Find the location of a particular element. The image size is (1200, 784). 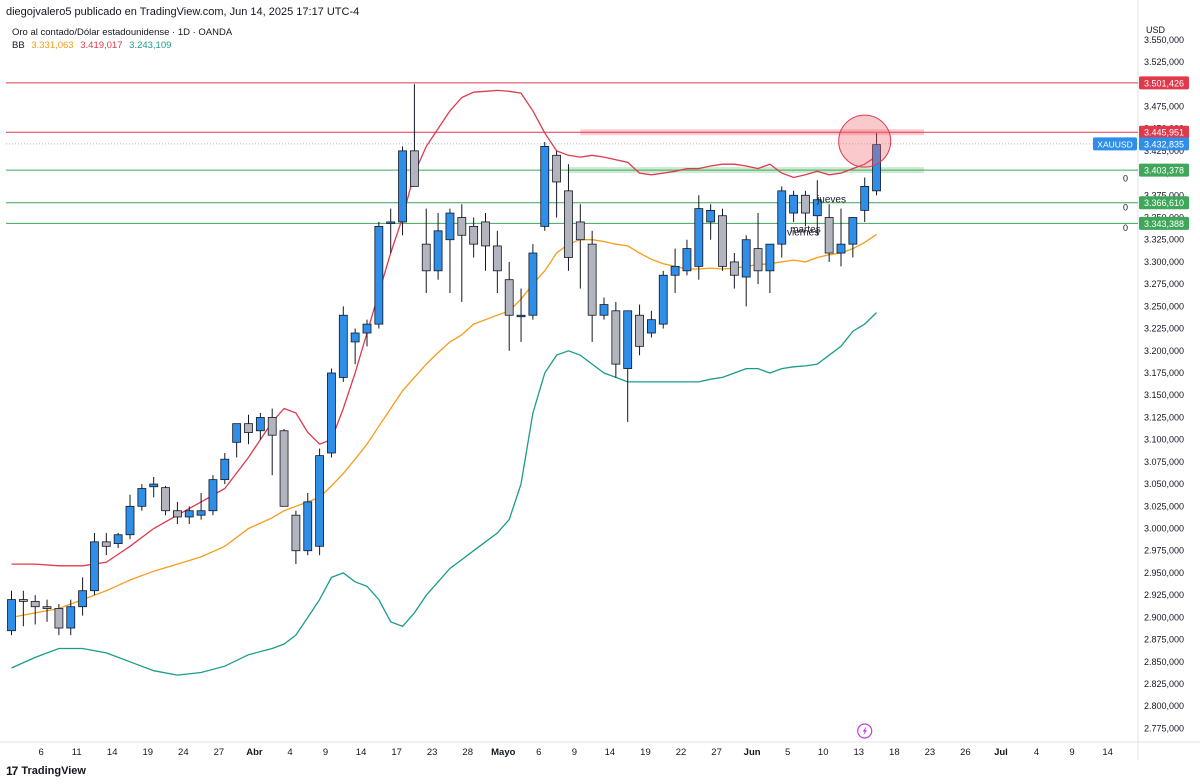

tradingview-logo-icon: 17 is located at coordinates (12, 771).